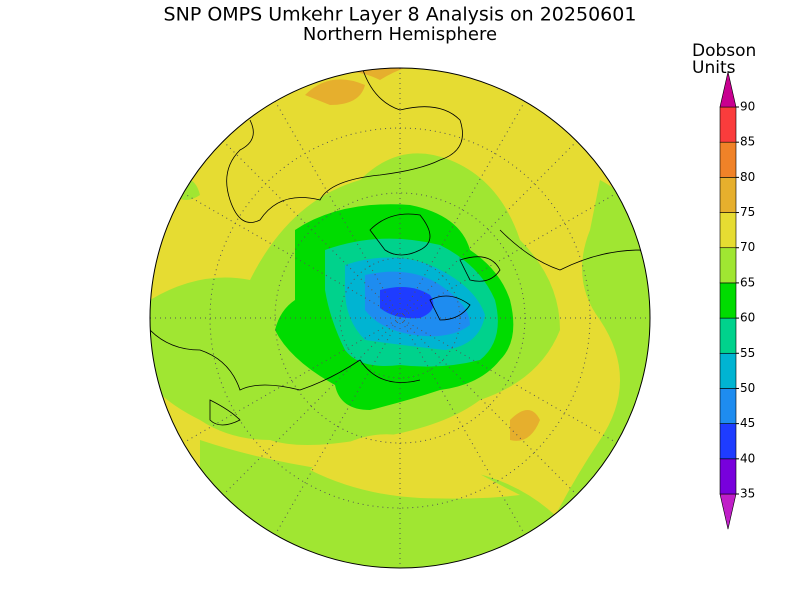  I want to click on colorbar-tick-label: 50, so click(747, 388).